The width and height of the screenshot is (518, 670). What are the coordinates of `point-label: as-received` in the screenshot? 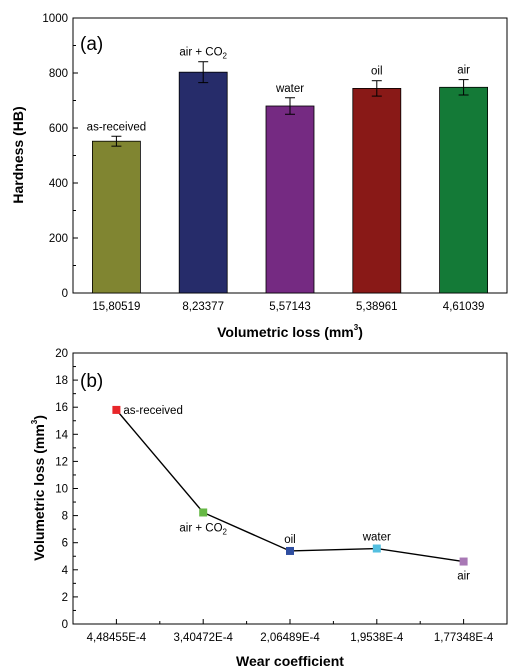 It's located at (152, 411).